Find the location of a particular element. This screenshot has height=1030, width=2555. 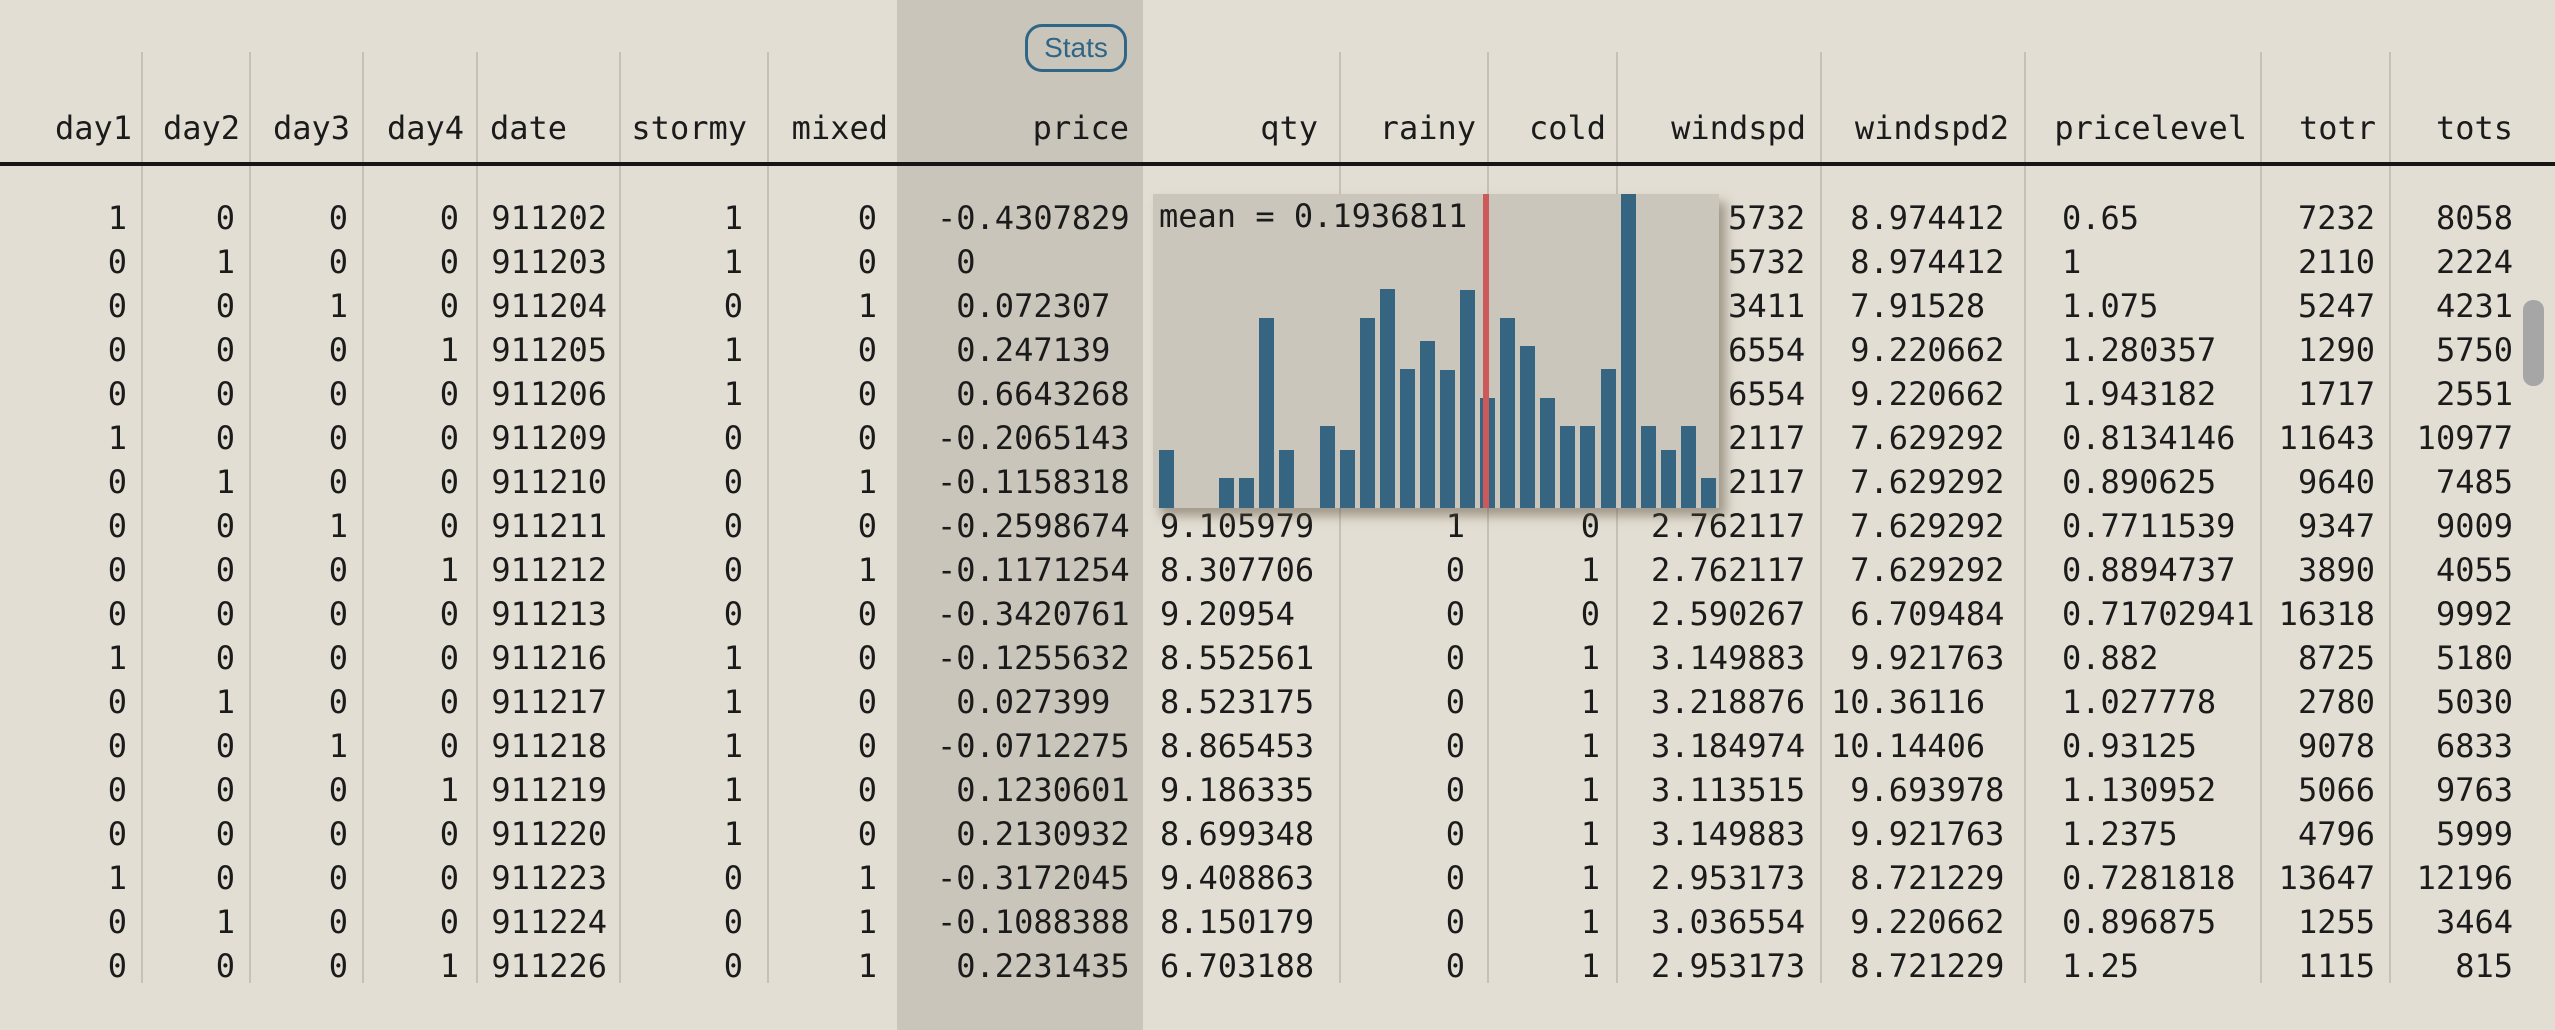

cell-pricelevel: 0.8894737 is located at coordinates (2149, 570).